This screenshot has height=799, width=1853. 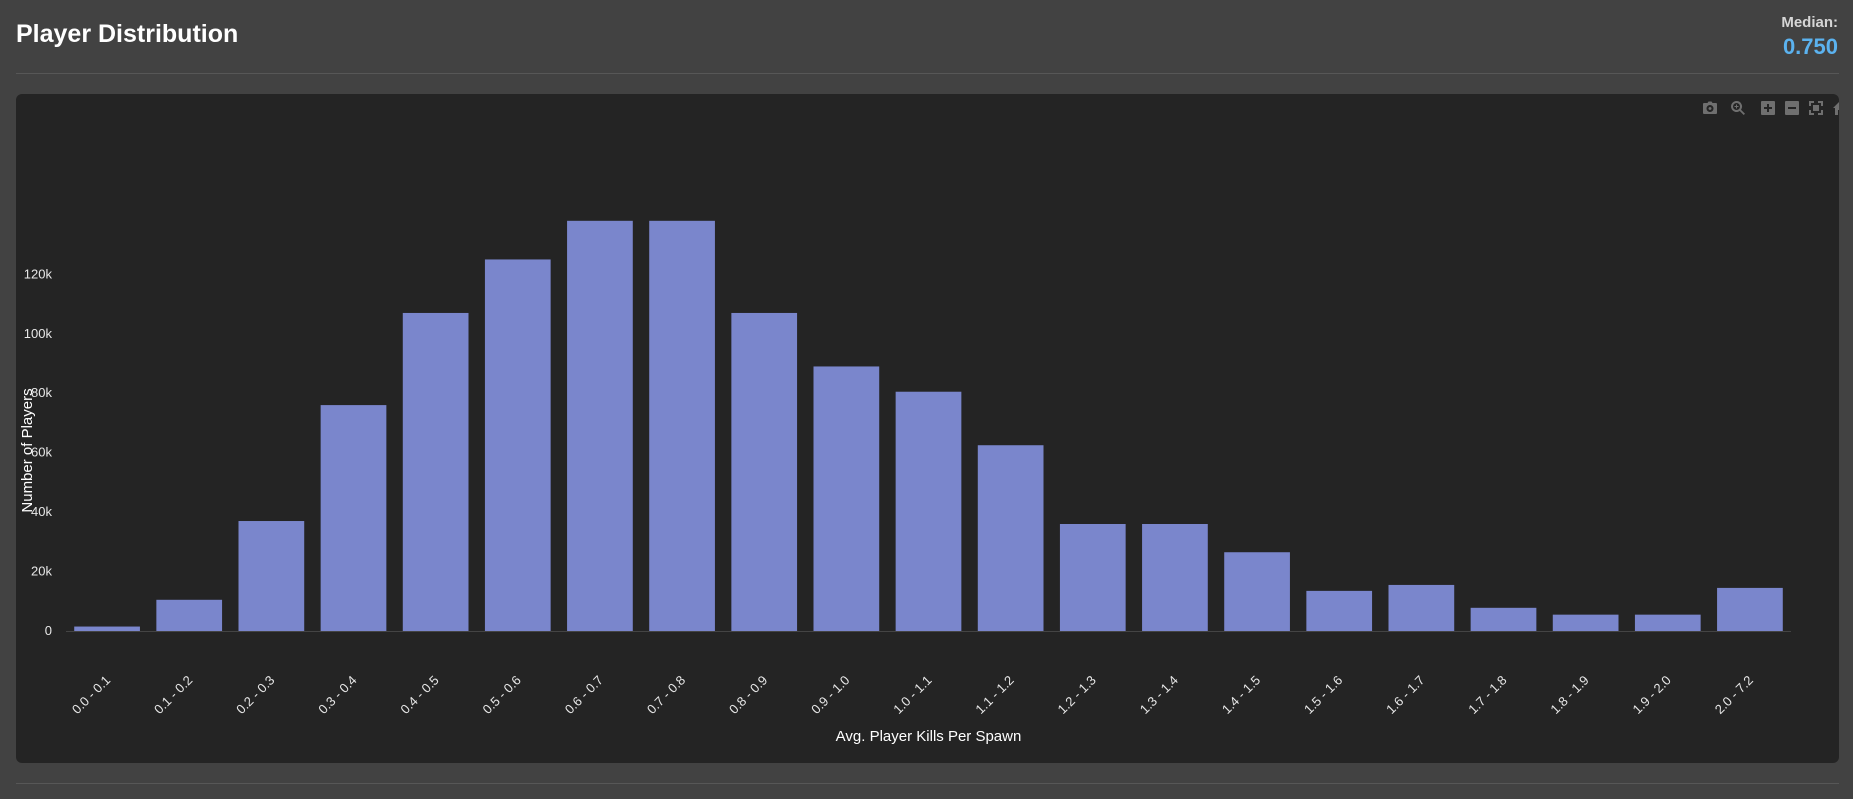 What do you see at coordinates (419, 695) in the screenshot?
I see `x-tick-label: 0.4 - 0.5` at bounding box center [419, 695].